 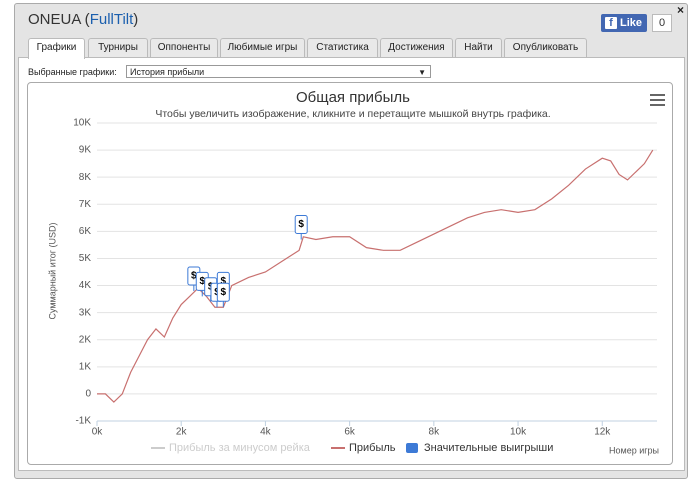 I want to click on y-tick-label: 10K, so click(x=82, y=123).